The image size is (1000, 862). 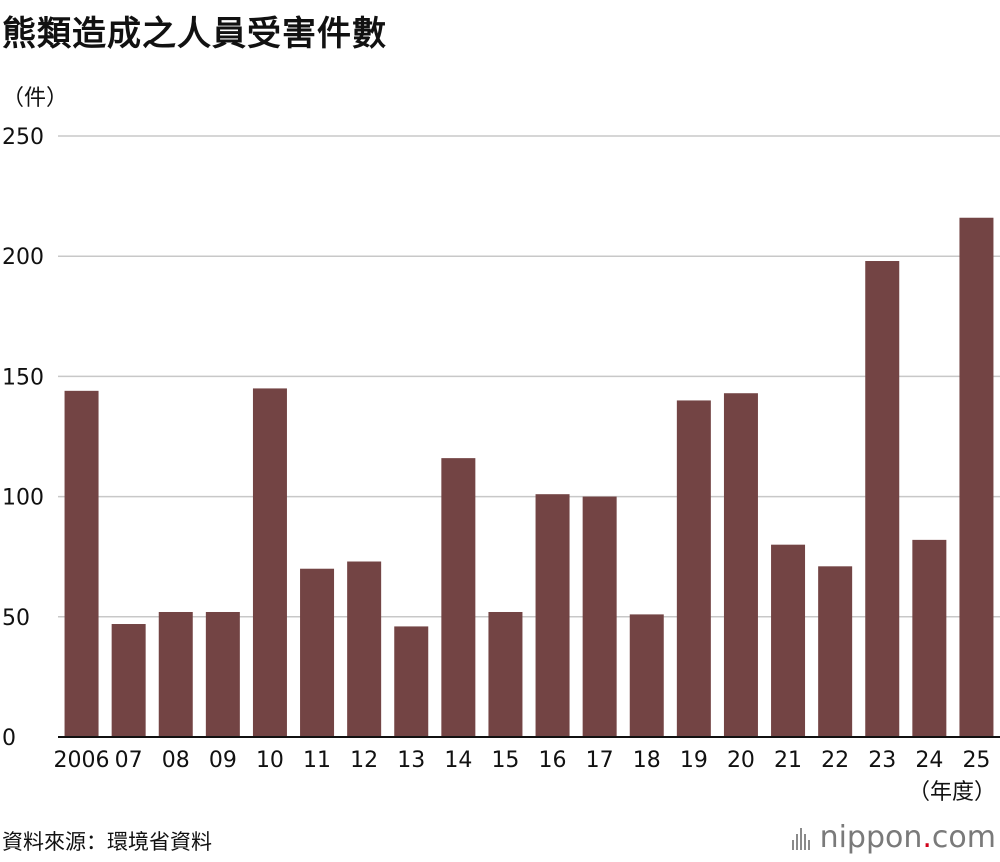 What do you see at coordinates (23, 137) in the screenshot?
I see `y-tick-label: 250` at bounding box center [23, 137].